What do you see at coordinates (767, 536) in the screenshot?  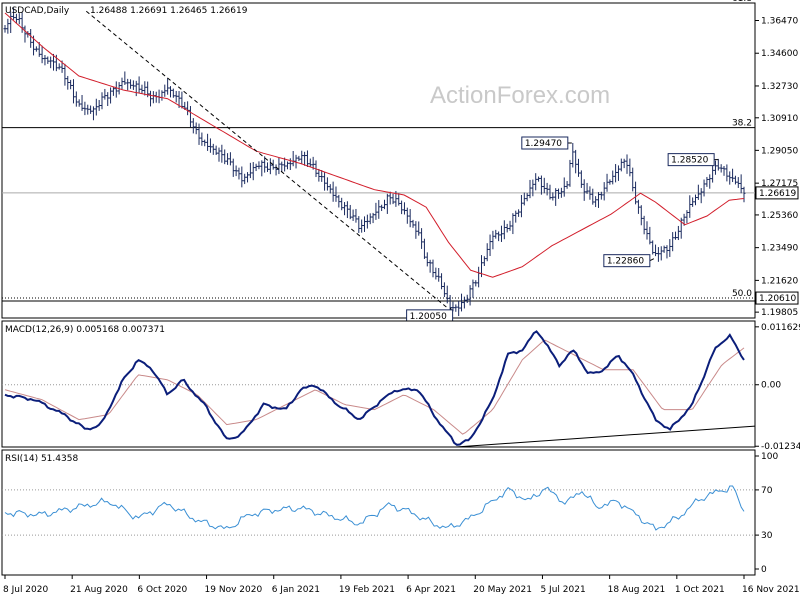 I see `rsi-tick-label: 30` at bounding box center [767, 536].